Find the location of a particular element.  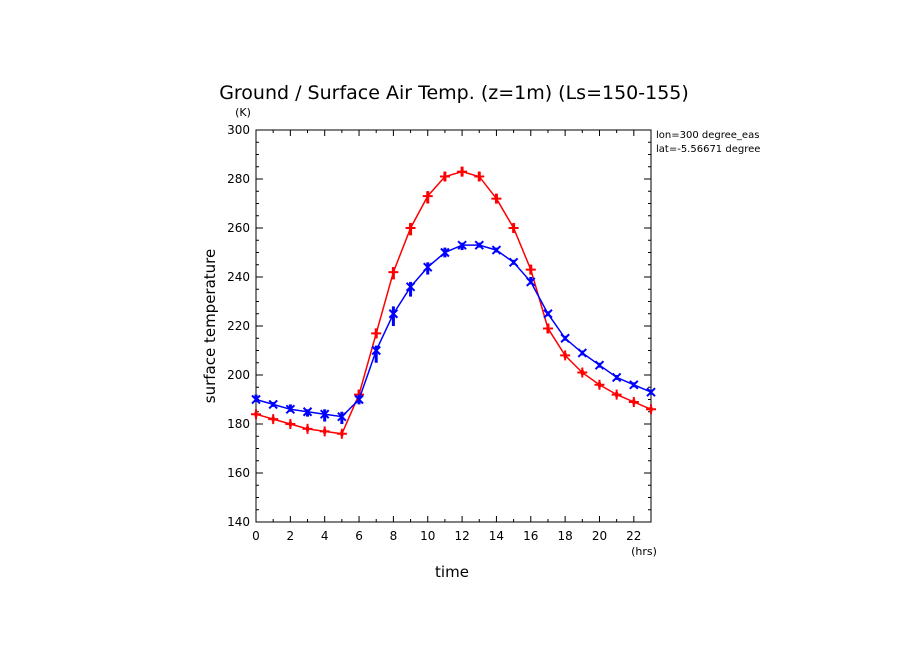

y-tick-label: 240 is located at coordinates (238, 277).